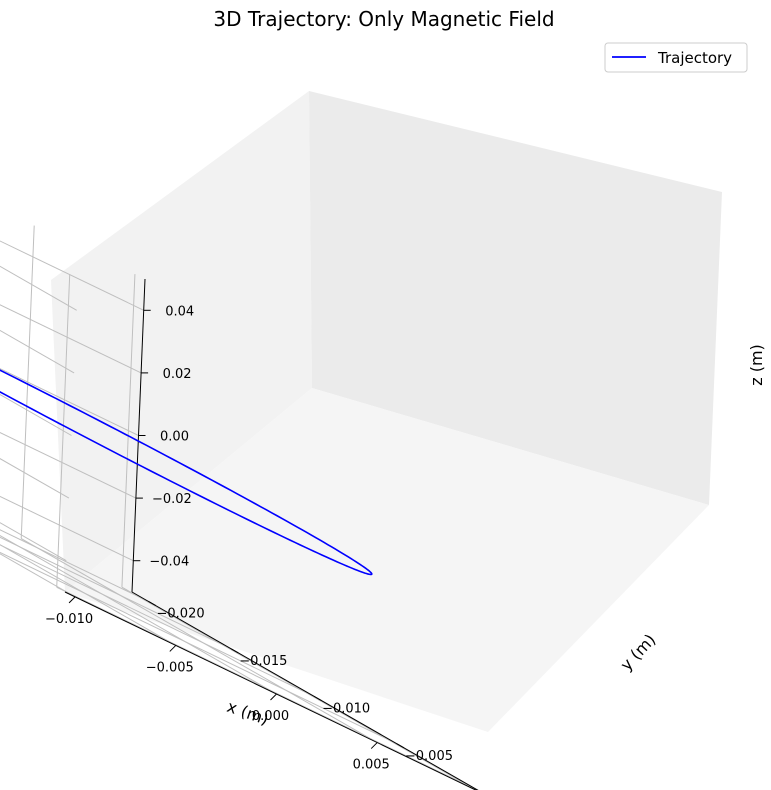 The image size is (771, 790). Describe the element at coordinates (429, 756) in the screenshot. I see `y-tick-label: −0.005` at that location.